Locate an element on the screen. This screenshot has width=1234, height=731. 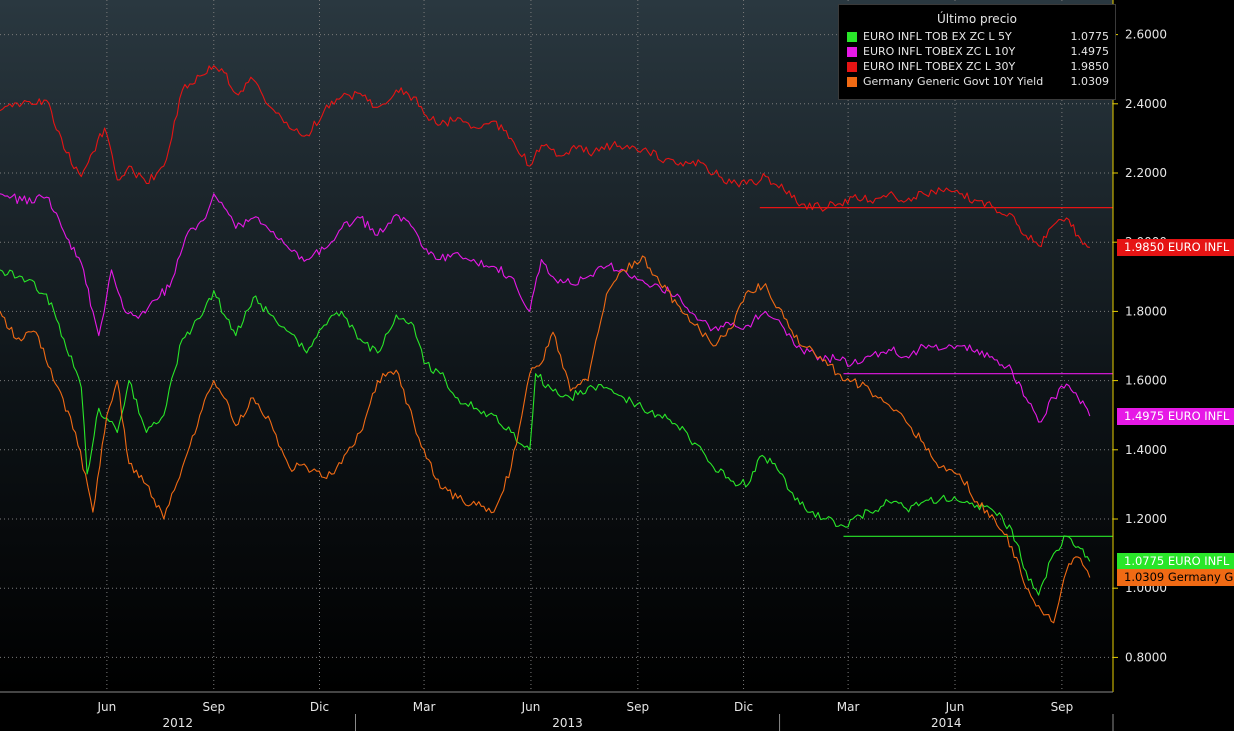
legend-entry-label: EURO INFL TOBEX ZC L 10Y is located at coordinates (939, 51).